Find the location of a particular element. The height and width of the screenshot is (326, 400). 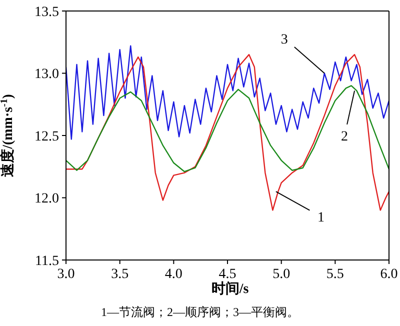

y-tick-label: 13.5 is located at coordinates (46, 12).